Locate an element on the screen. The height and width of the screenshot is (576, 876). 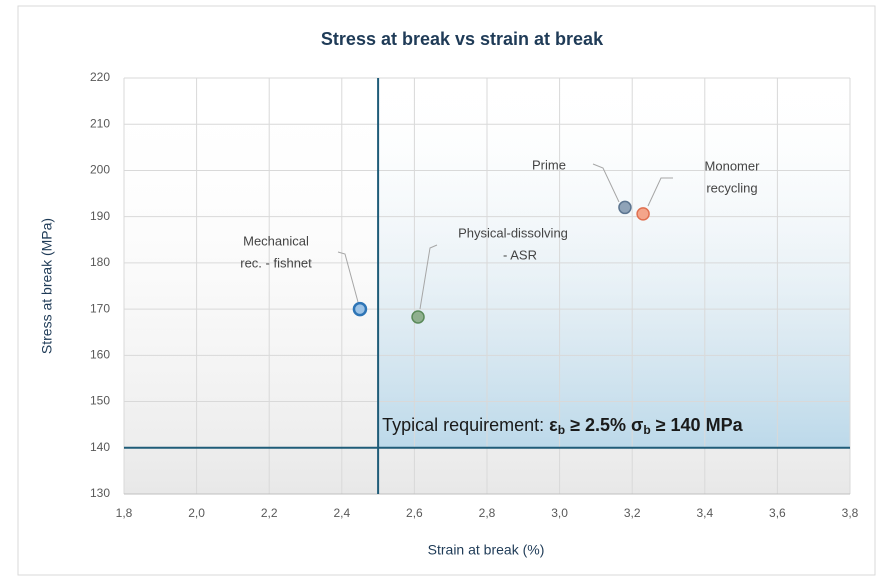
data-label: Monomer is located at coordinates (733, 165).